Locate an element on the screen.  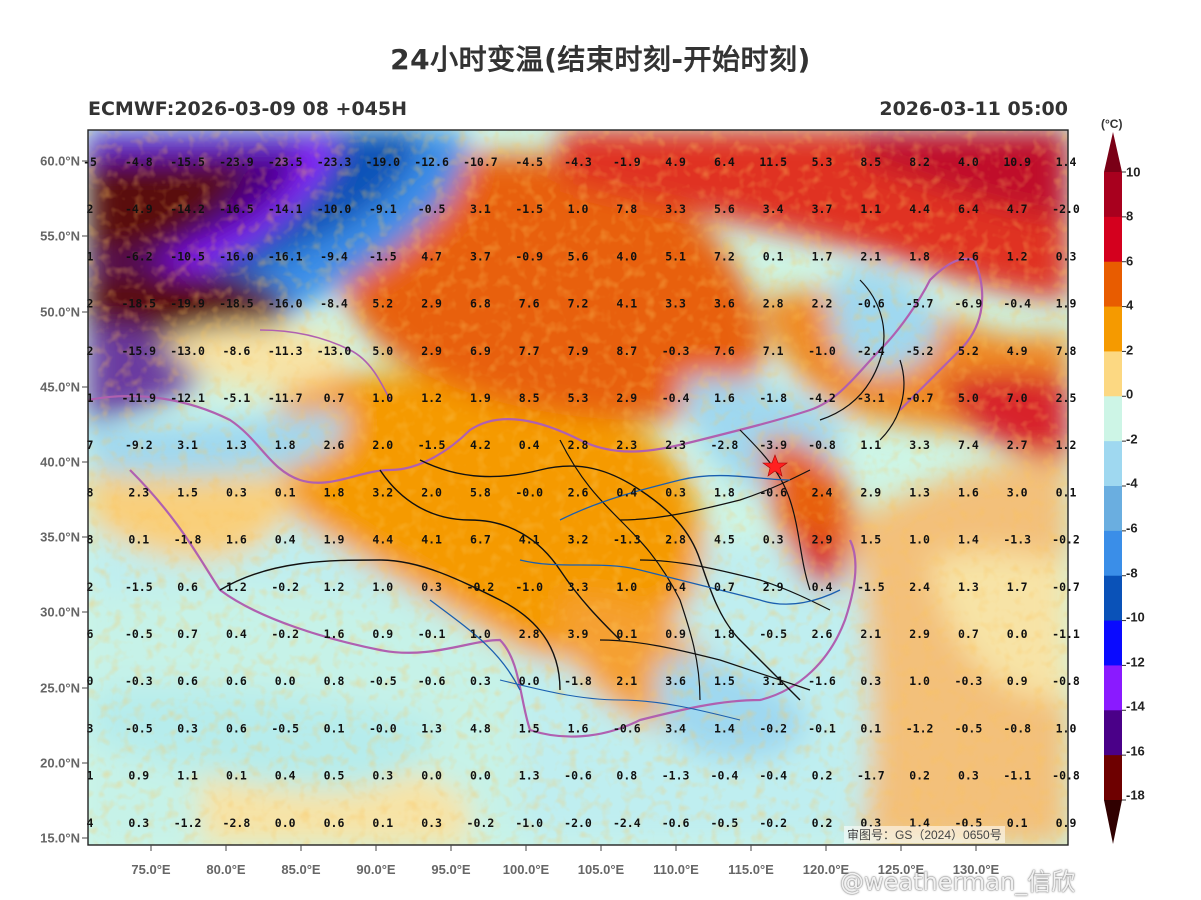
grid-value: -0.2 is located at coordinates (481, 823).